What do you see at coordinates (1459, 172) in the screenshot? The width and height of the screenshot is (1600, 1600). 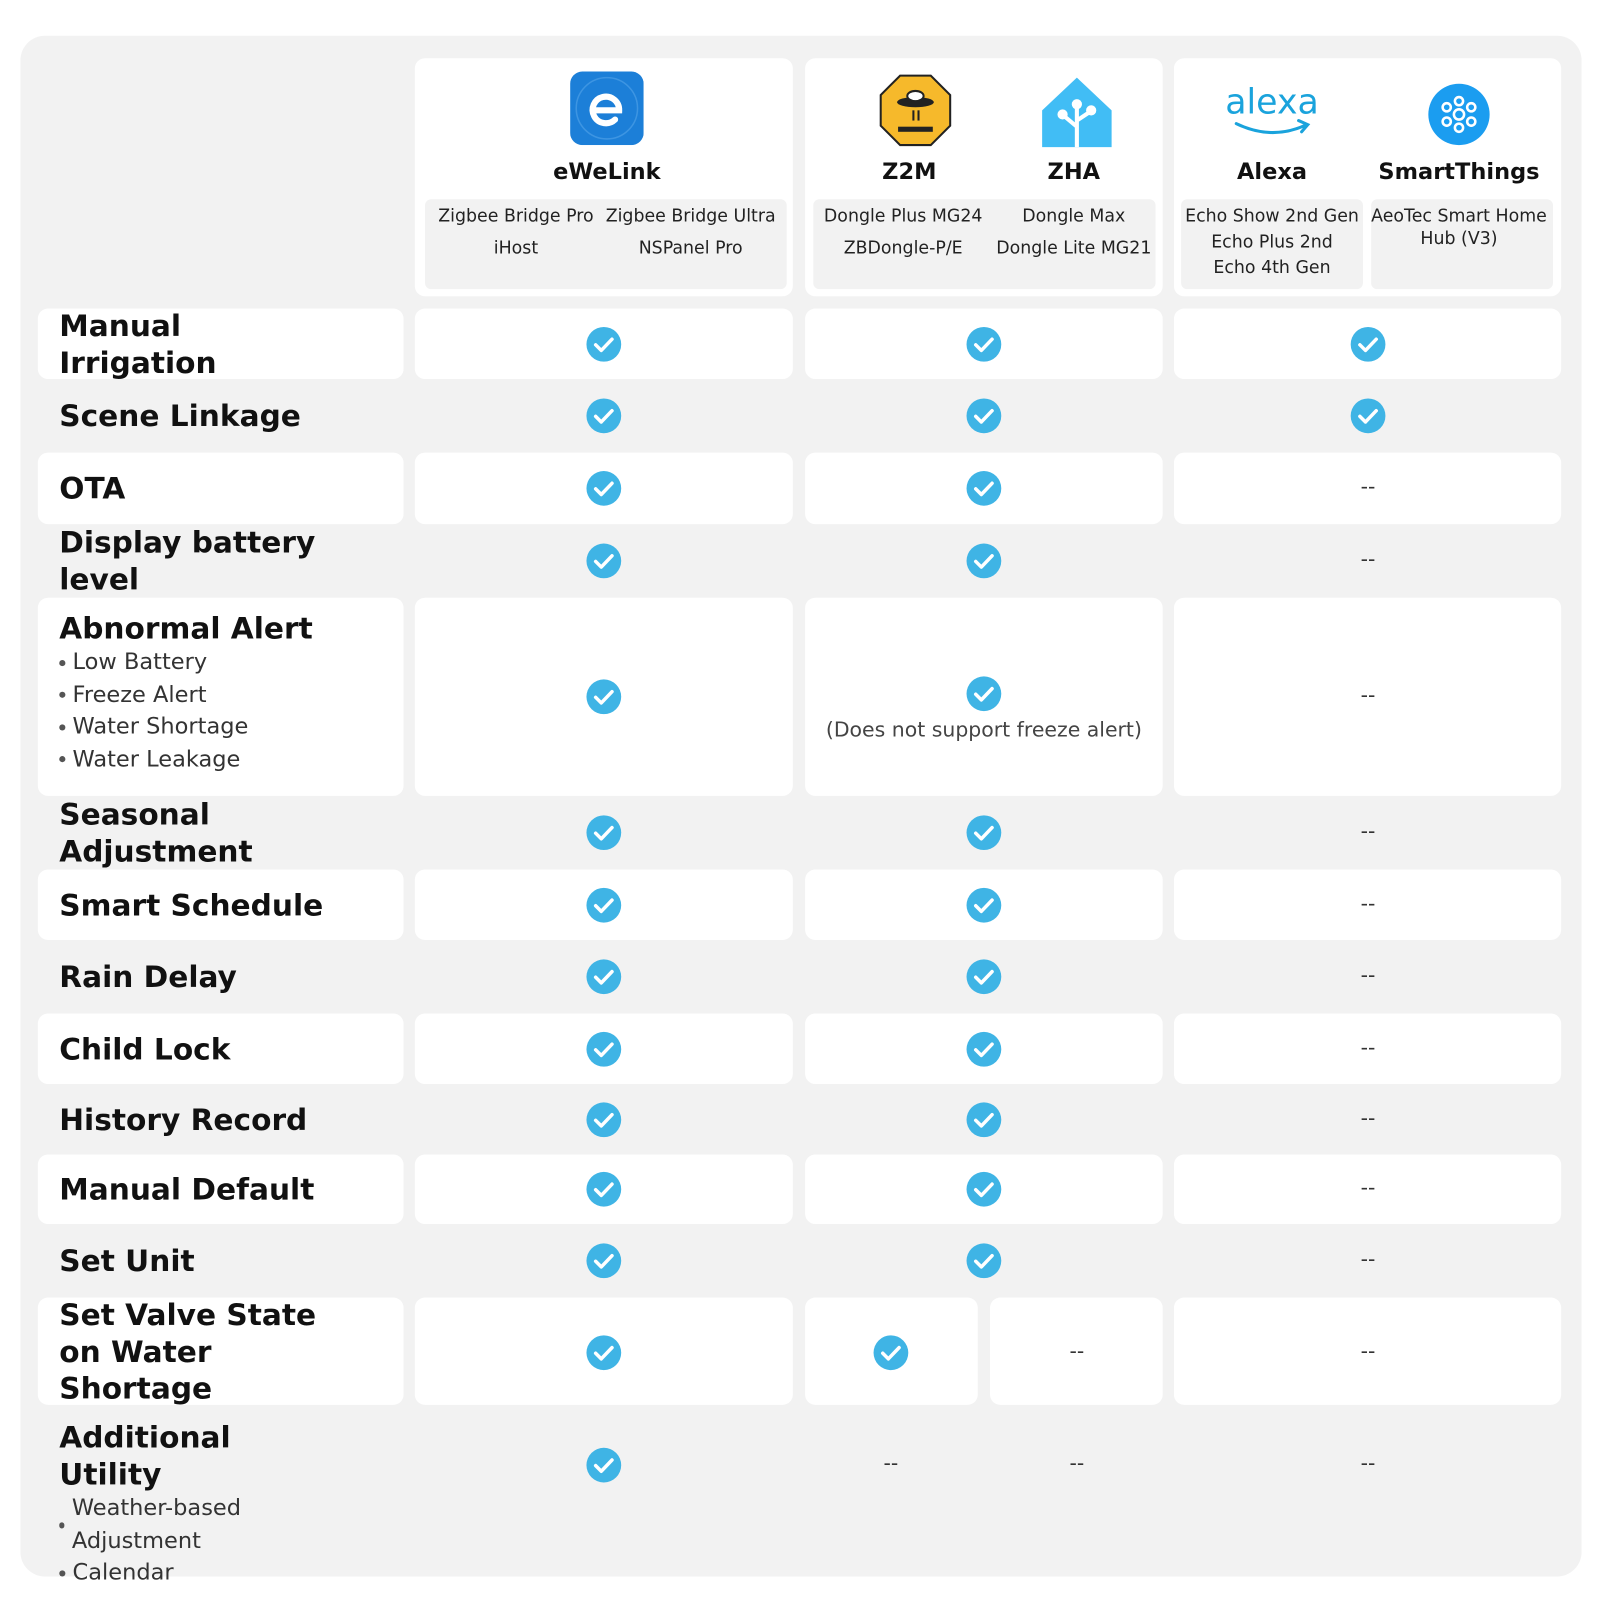 I see `platform-name: SmartThings` at bounding box center [1459, 172].